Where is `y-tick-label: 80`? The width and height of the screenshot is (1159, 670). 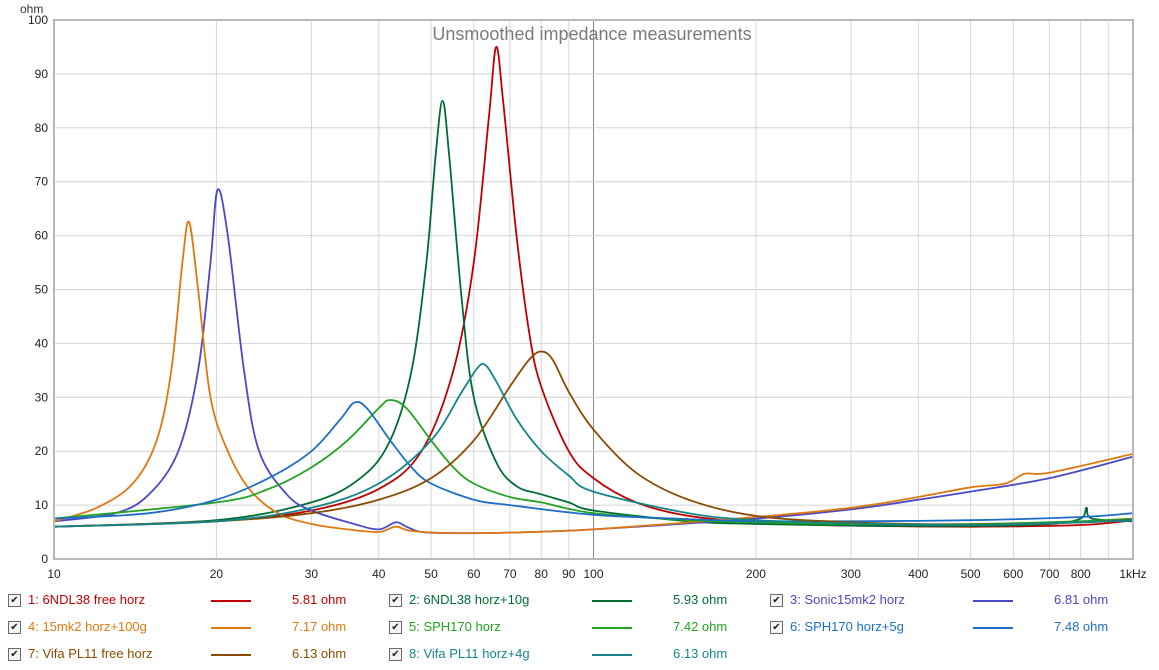
y-tick-label: 80 is located at coordinates (42, 128).